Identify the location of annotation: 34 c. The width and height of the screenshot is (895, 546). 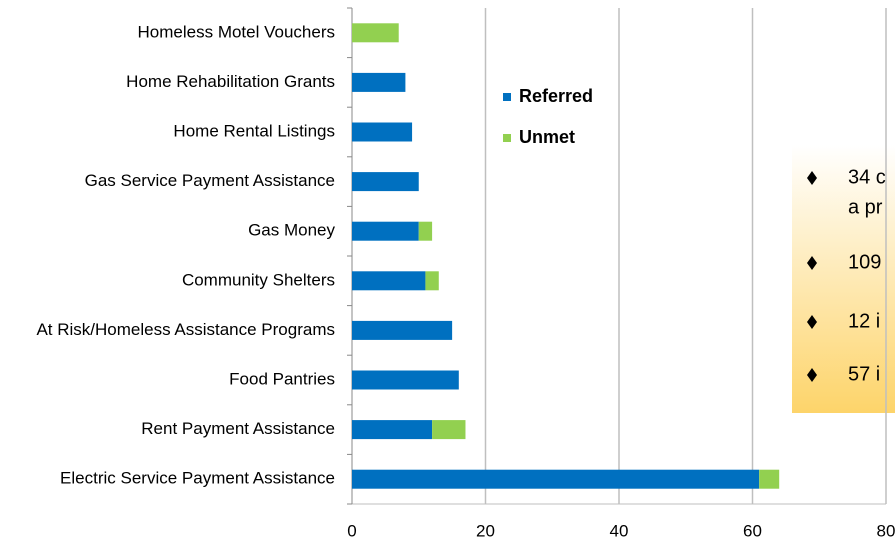
(867, 177).